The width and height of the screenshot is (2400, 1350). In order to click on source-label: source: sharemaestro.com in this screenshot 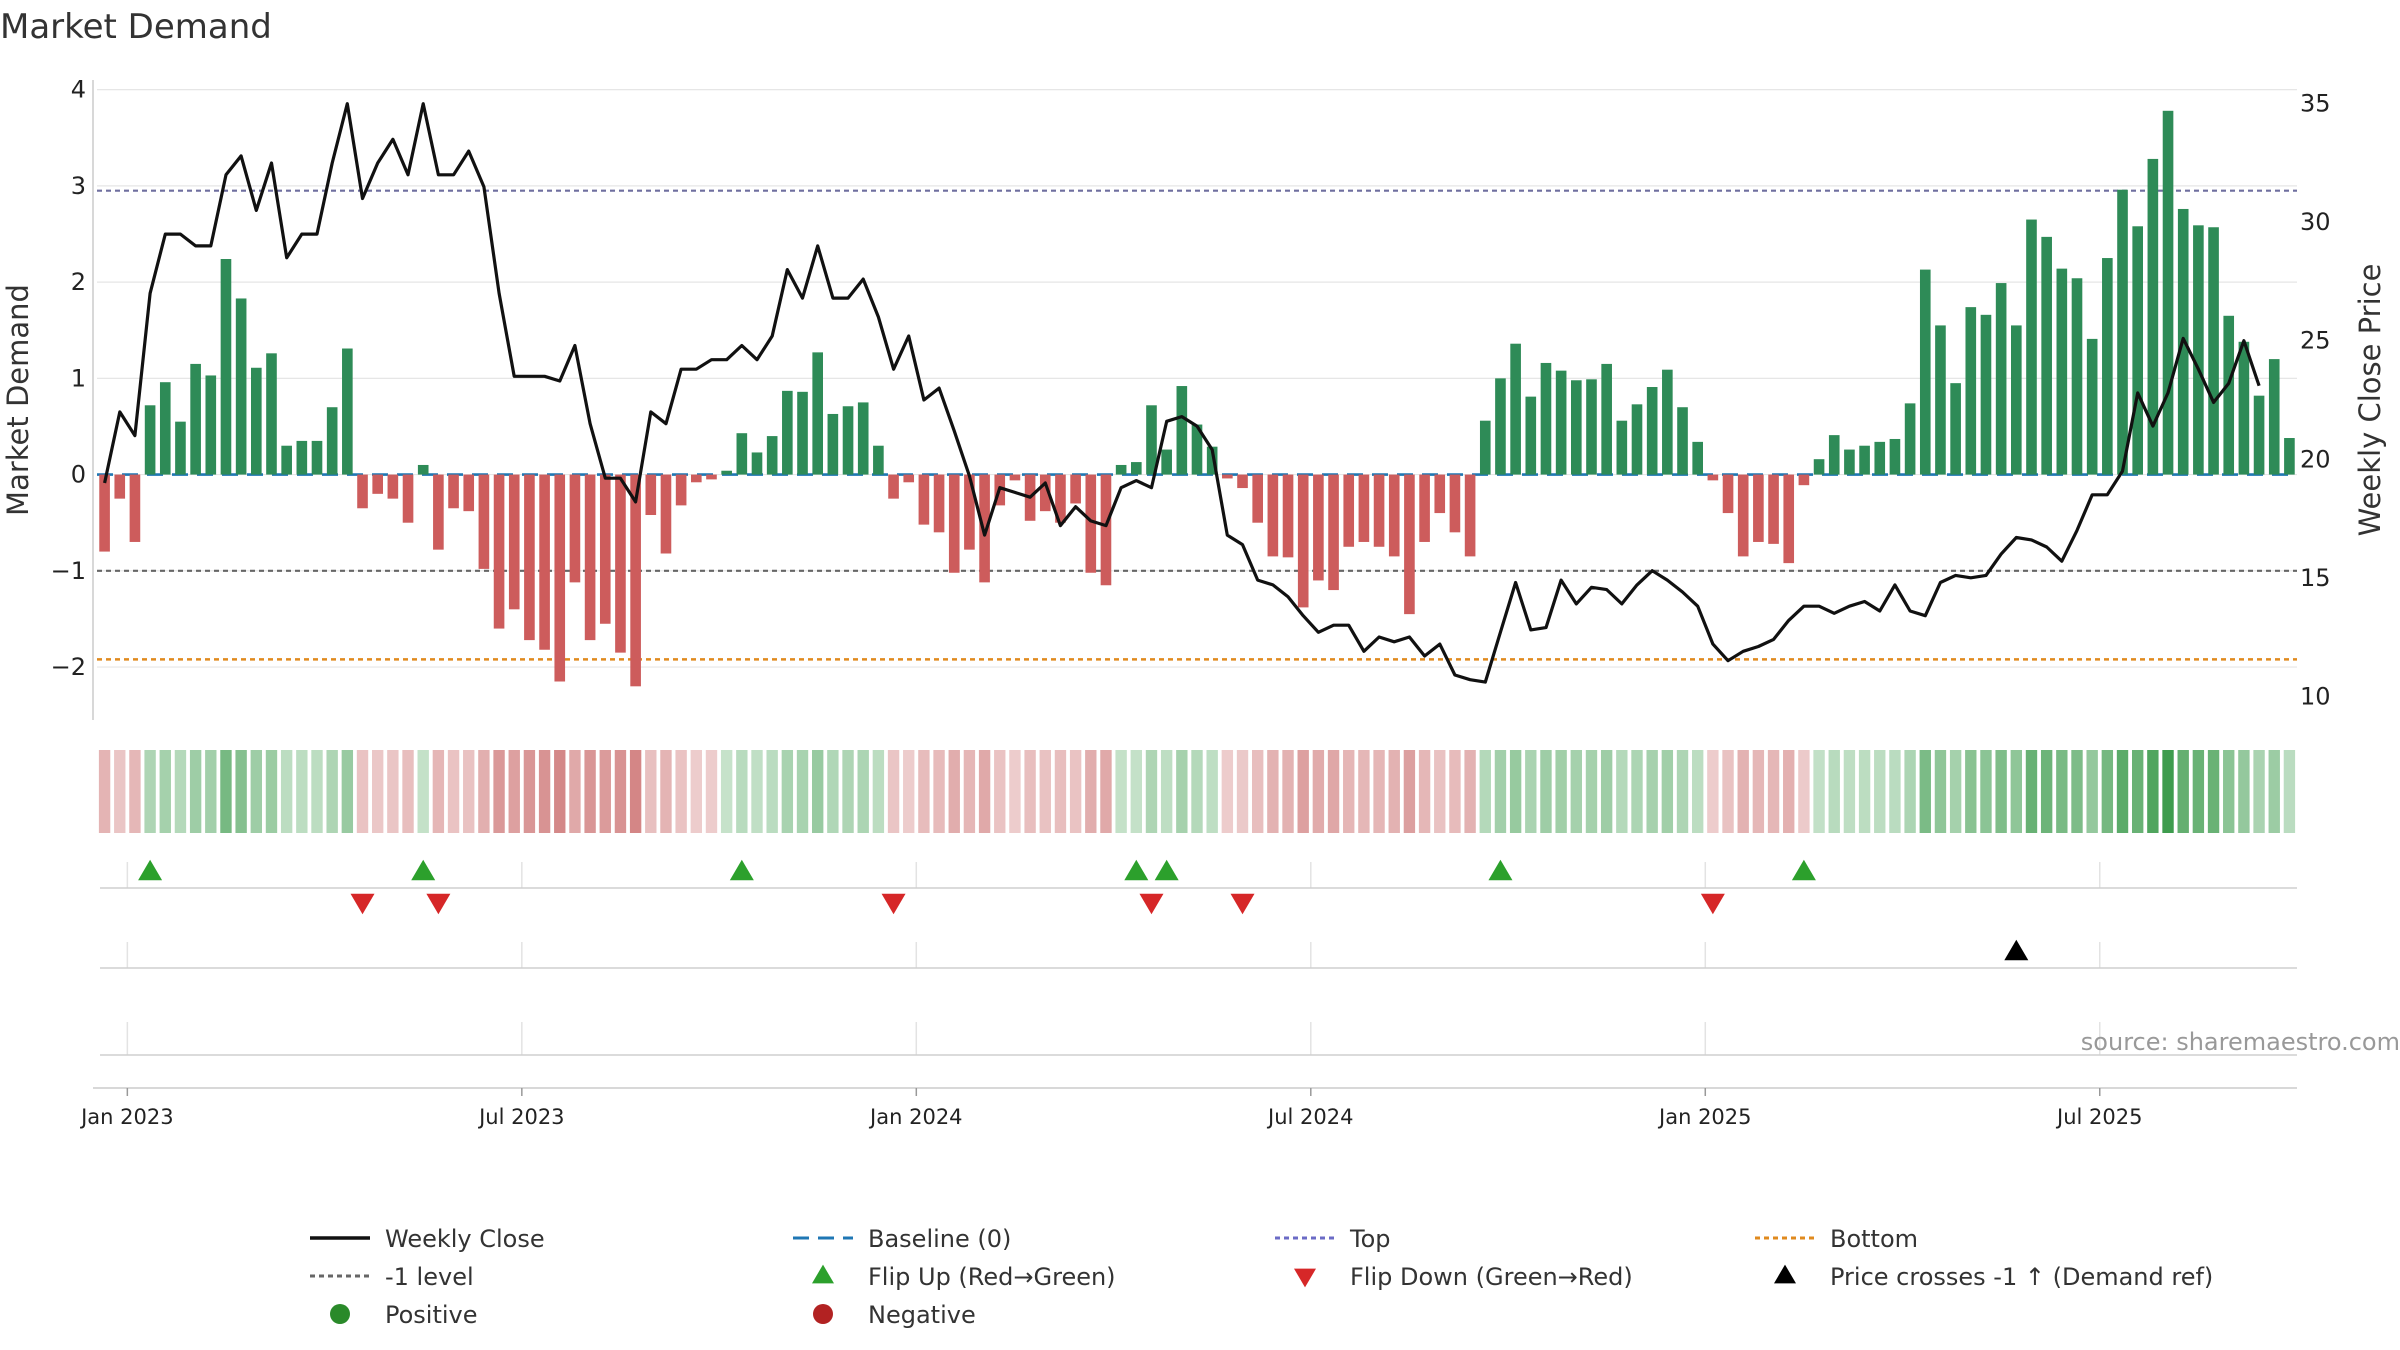, I will do `click(2240, 1042)`.